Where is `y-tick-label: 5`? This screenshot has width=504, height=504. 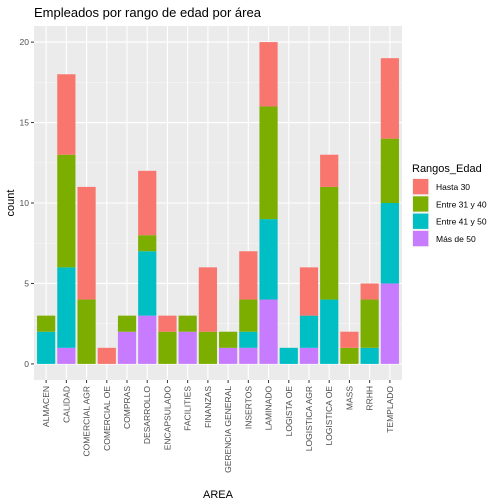
y-tick-label: 5 is located at coordinates (26, 283).